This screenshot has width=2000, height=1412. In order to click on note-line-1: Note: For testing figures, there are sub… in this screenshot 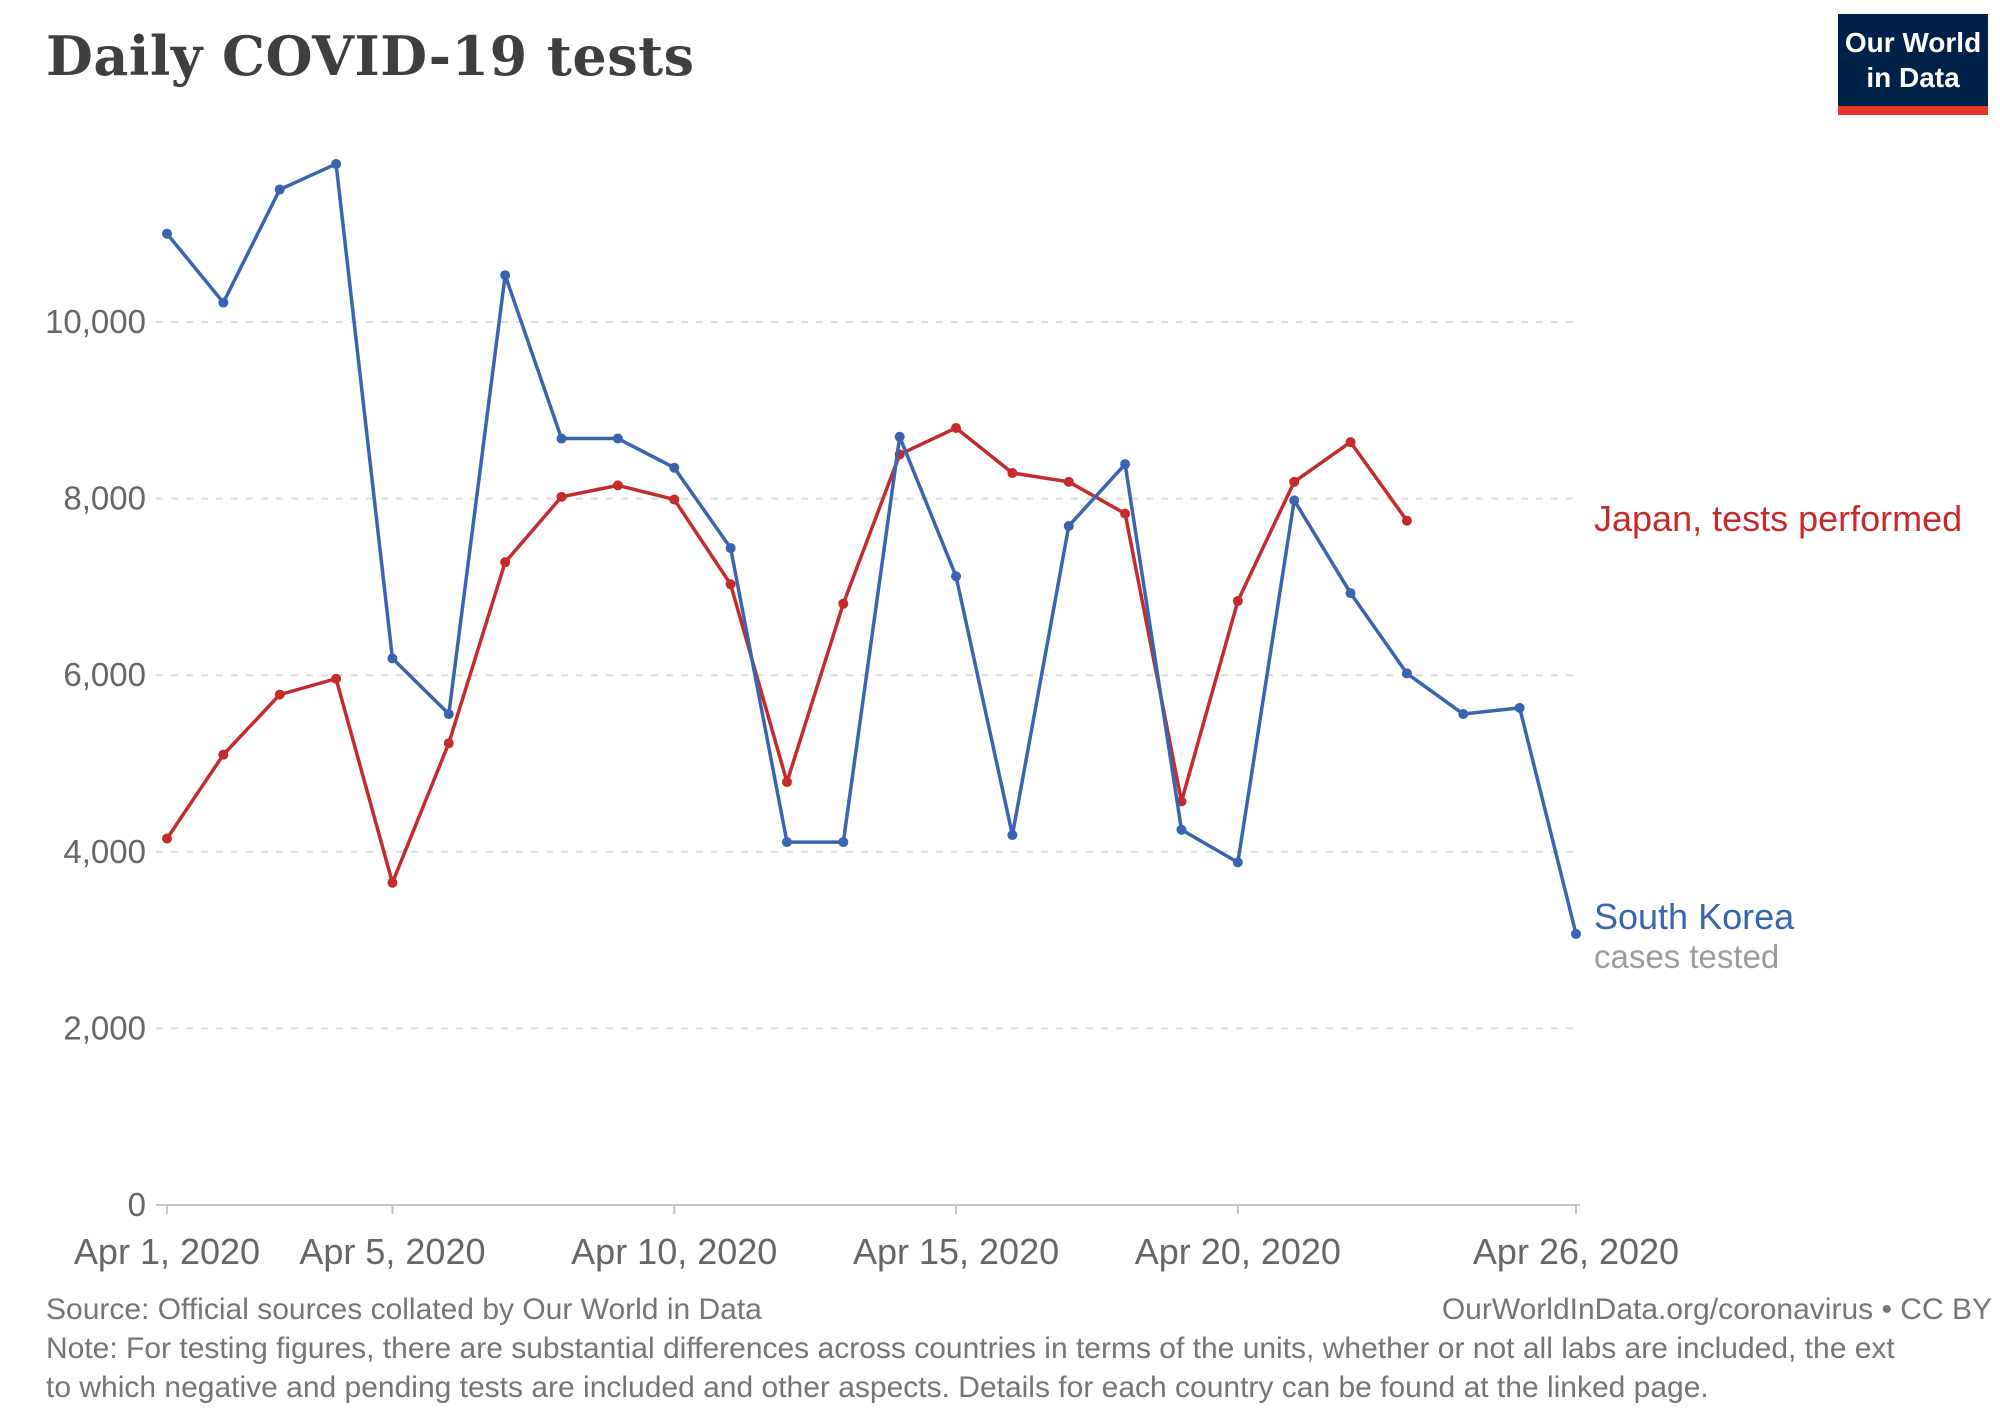, I will do `click(970, 1348)`.